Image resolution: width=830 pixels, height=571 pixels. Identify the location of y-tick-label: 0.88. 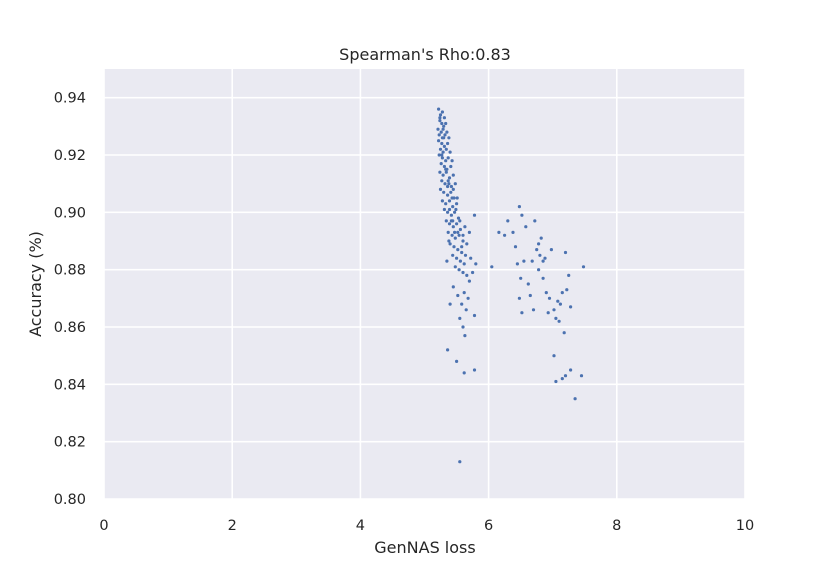
(70, 271).